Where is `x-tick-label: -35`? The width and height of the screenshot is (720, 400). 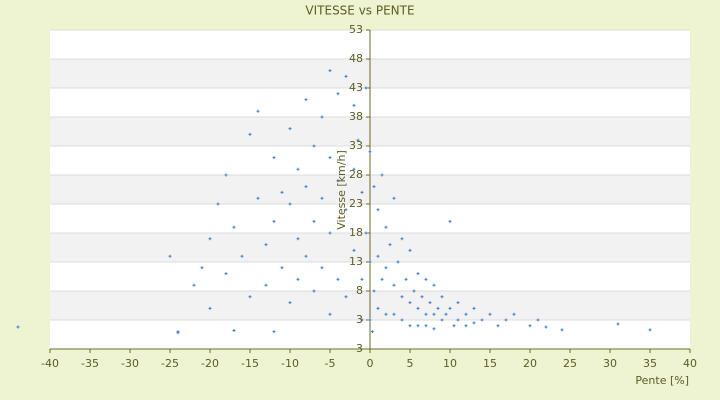 x-tick-label: -35 is located at coordinates (90, 363).